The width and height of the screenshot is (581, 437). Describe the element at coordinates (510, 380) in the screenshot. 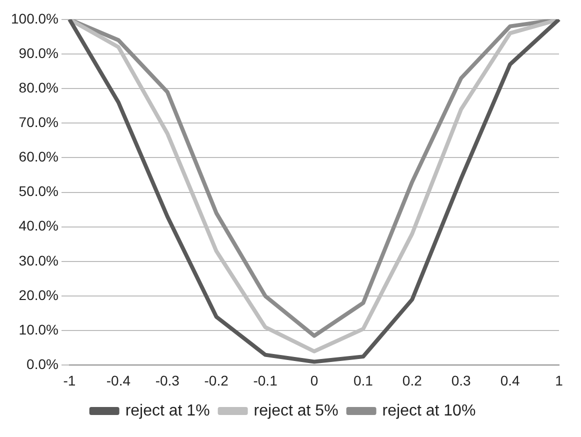

I see `x-tick-label: 0.4` at that location.